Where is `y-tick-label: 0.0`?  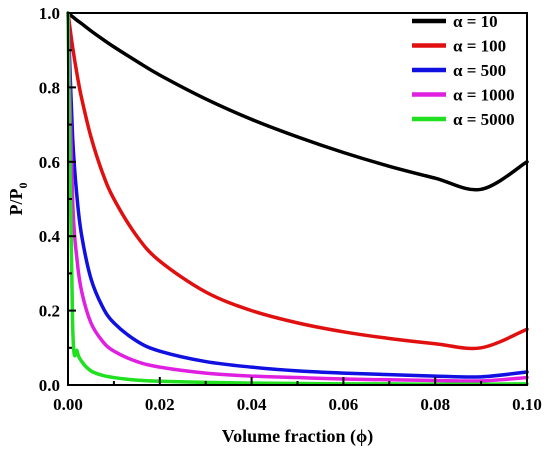 y-tick-label: 0.0 is located at coordinates (49, 385).